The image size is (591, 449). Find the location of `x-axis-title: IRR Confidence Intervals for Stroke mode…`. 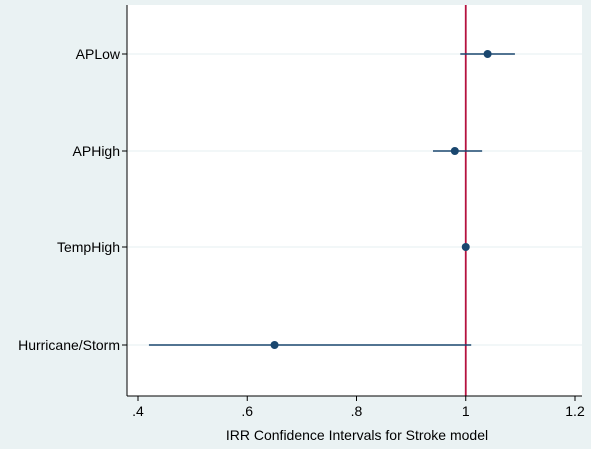

x-axis-title: IRR Confidence Intervals for Stroke mode… is located at coordinates (357, 435).